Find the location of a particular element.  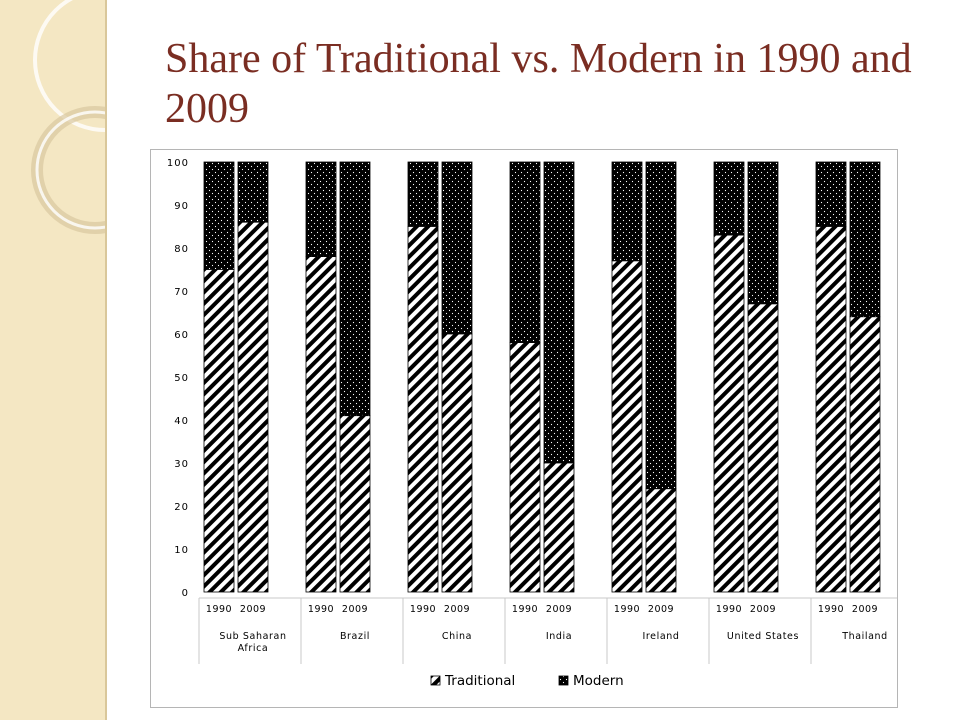

y-tick-label: 10 is located at coordinates (181, 550).